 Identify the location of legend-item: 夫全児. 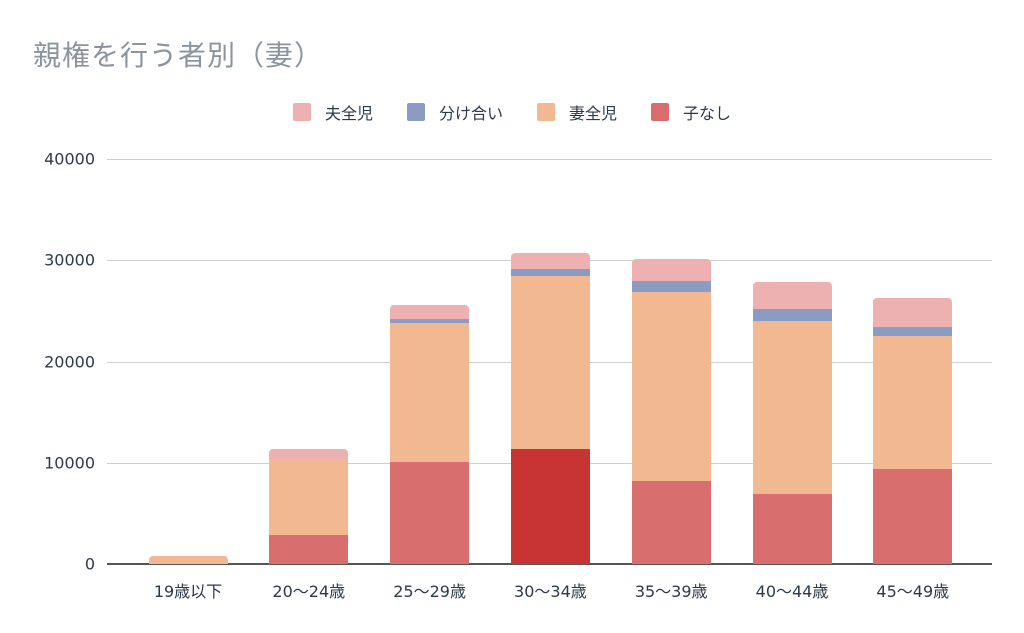
(332, 112).